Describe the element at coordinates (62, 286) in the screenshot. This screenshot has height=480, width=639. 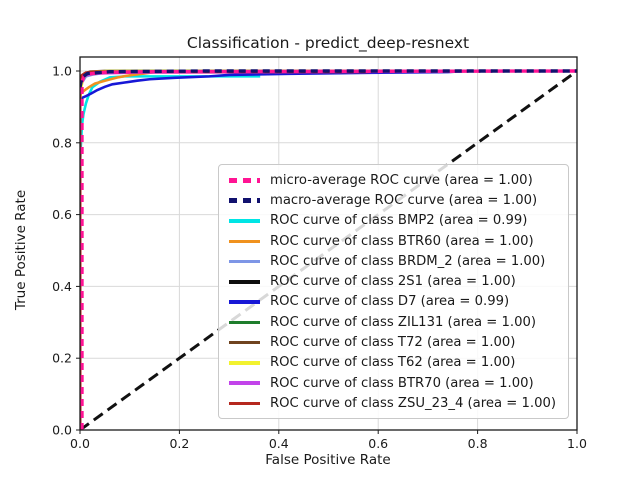
I see `y-tick-label: 0.4` at that location.